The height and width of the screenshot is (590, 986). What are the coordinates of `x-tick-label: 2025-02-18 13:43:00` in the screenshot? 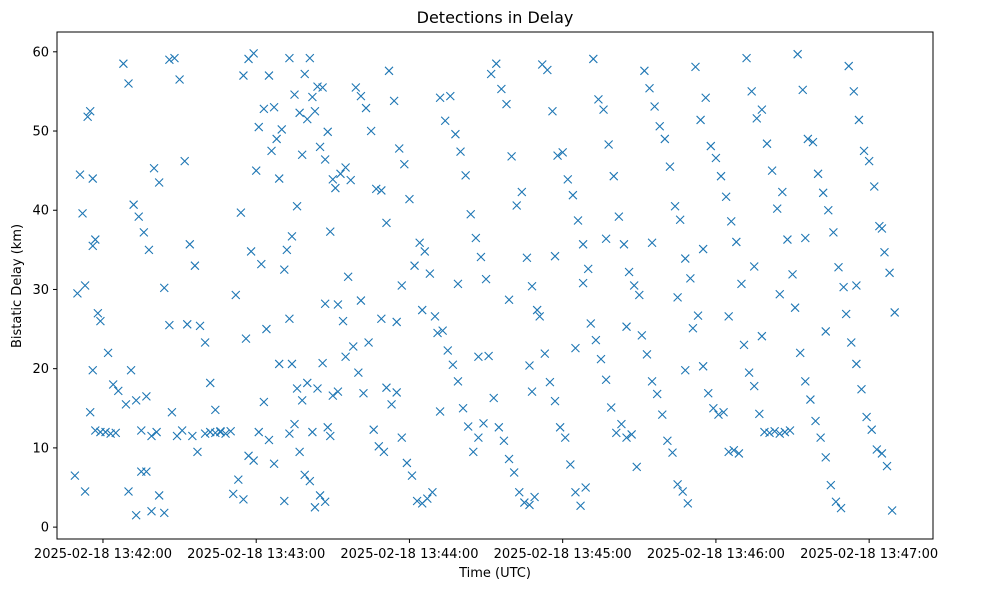 It's located at (256, 554).